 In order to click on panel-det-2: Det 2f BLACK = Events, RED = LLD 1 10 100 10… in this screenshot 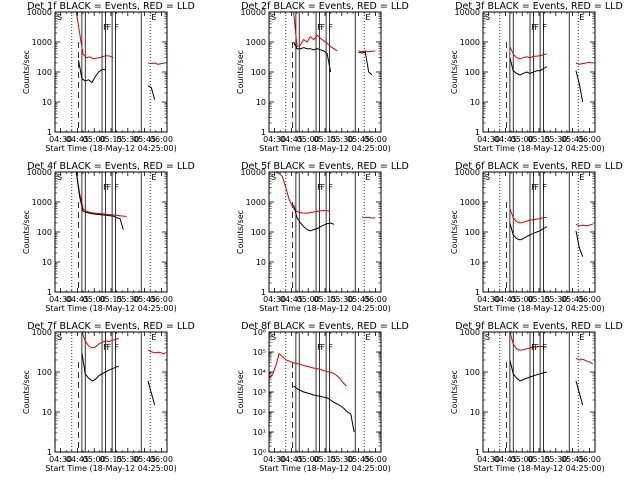, I will do `click(322, 77)`.